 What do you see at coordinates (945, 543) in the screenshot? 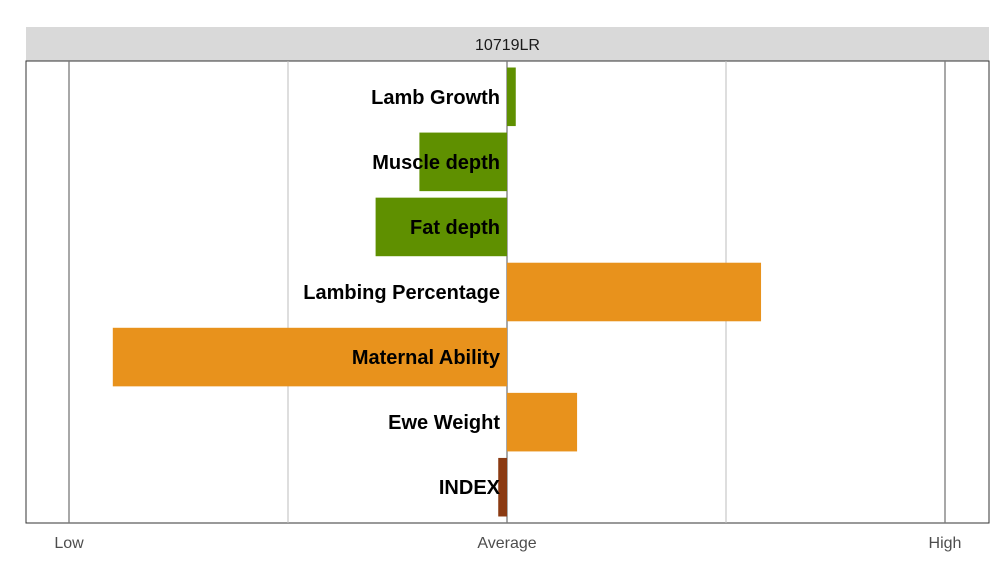
I see `x-tick-label: High` at bounding box center [945, 543].